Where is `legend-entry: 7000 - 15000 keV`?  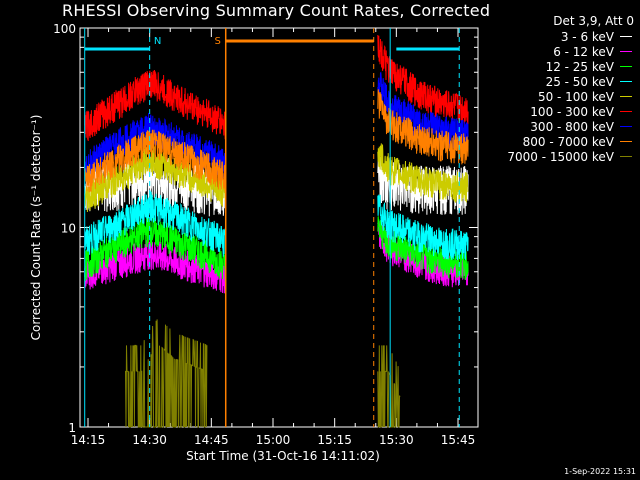 legend-entry: 7000 - 15000 keV is located at coordinates (558, 156).